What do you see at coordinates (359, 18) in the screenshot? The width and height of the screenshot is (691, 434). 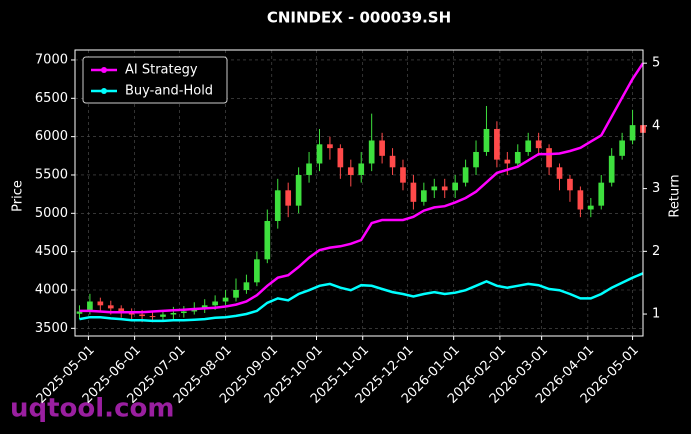 I see `chart-title: CNINDEX - 000039.SH` at bounding box center [359, 18].